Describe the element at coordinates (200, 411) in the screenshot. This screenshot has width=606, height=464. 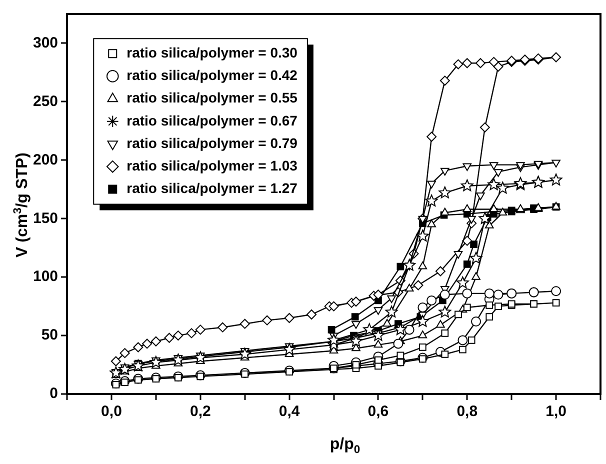
I see `x-tick-label: 0,2` at that location.